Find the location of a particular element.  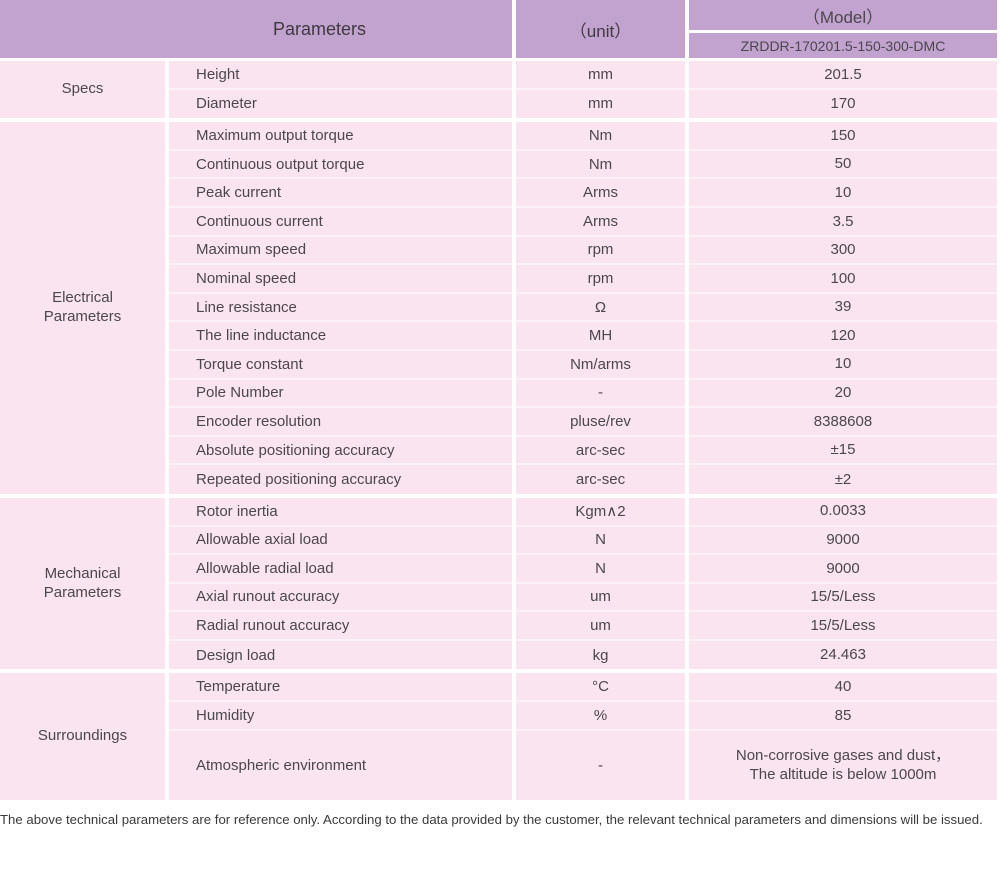

param-row: Diameter mm 170 is located at coordinates (583, 104).